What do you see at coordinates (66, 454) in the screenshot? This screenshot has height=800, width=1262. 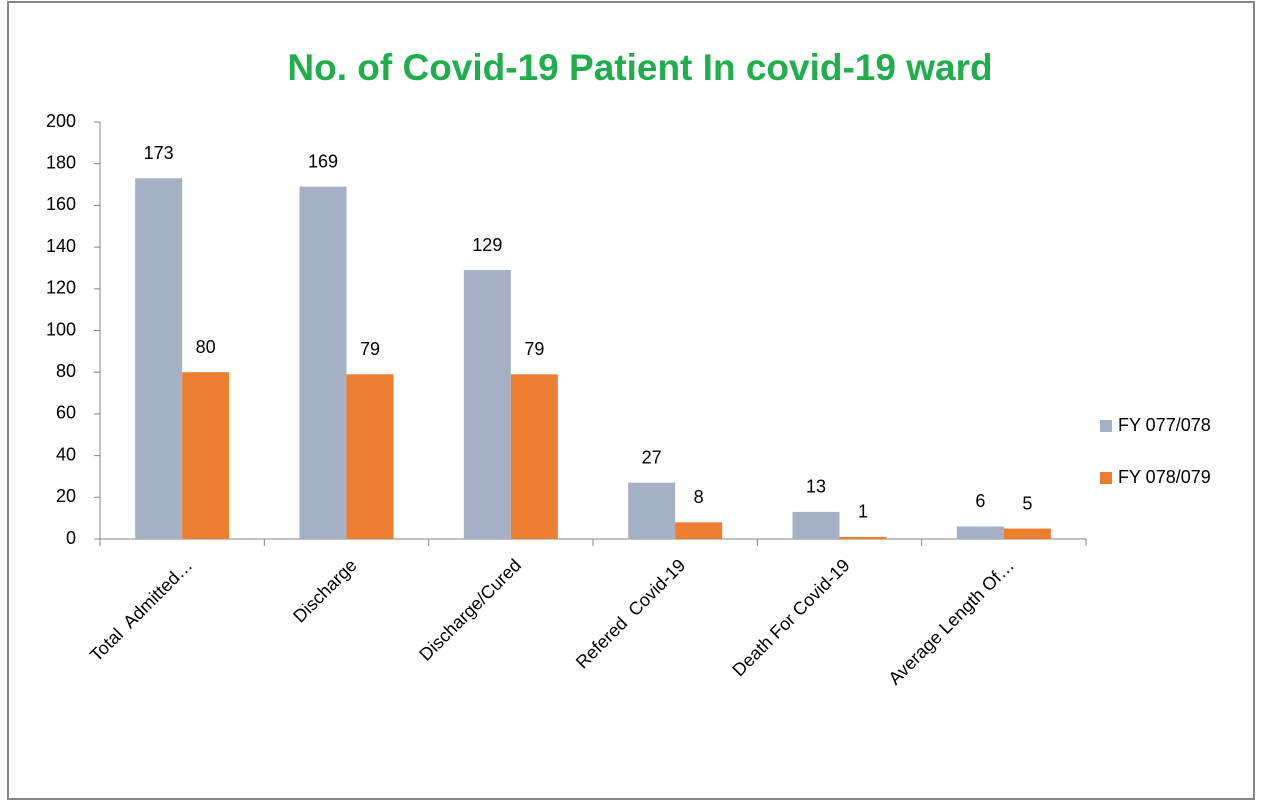 I see `y-tick-label: 40` at bounding box center [66, 454].